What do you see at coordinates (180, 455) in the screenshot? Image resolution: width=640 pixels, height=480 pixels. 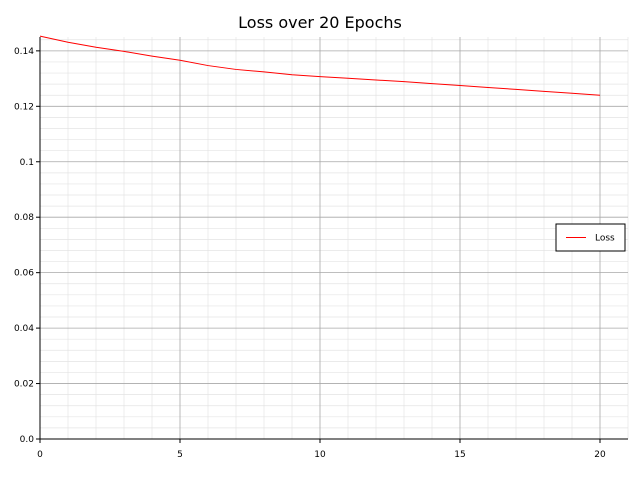 I see `x-tick-label: 5` at bounding box center [180, 455].